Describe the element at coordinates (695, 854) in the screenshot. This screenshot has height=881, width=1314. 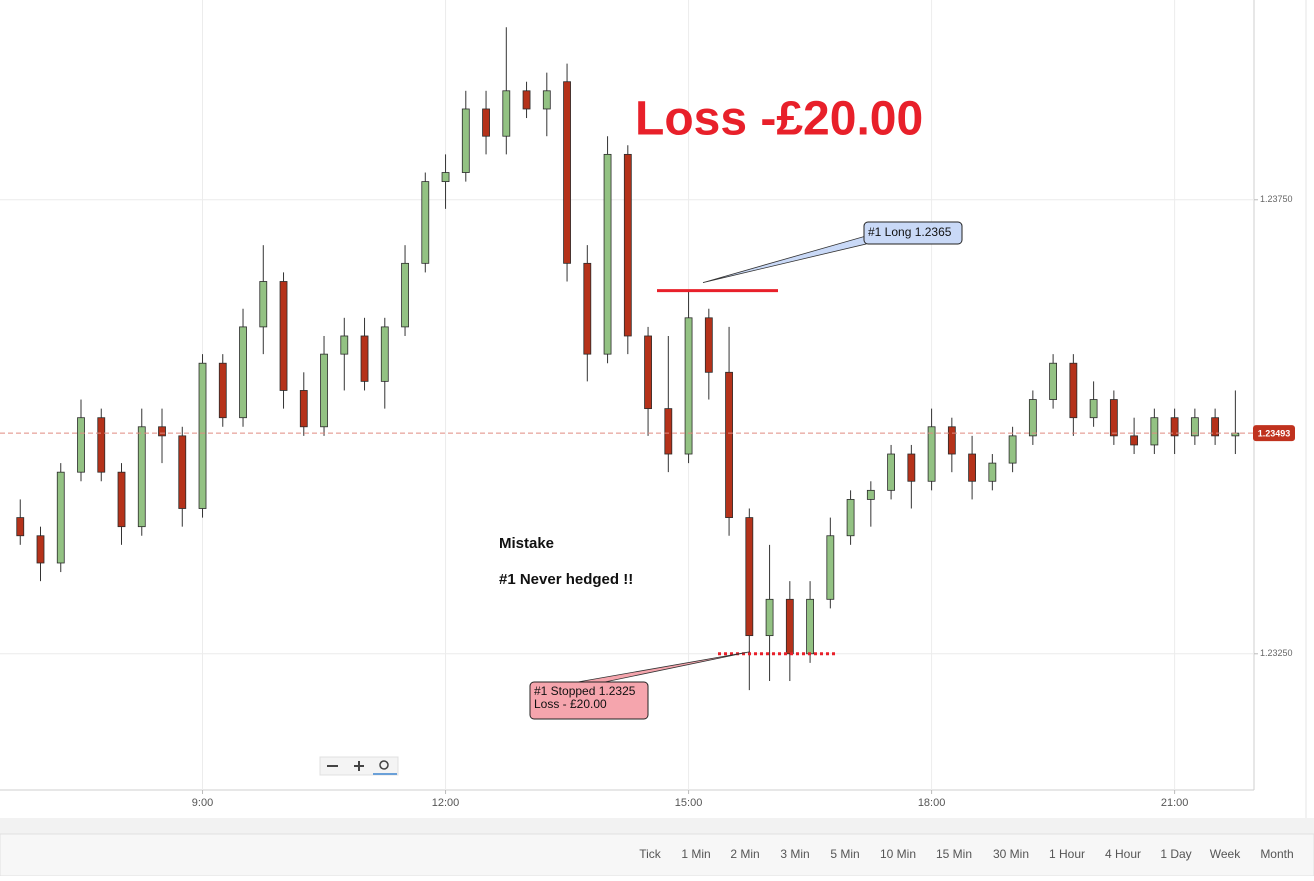
I see `timeframe-button: 1 Min` at that location.